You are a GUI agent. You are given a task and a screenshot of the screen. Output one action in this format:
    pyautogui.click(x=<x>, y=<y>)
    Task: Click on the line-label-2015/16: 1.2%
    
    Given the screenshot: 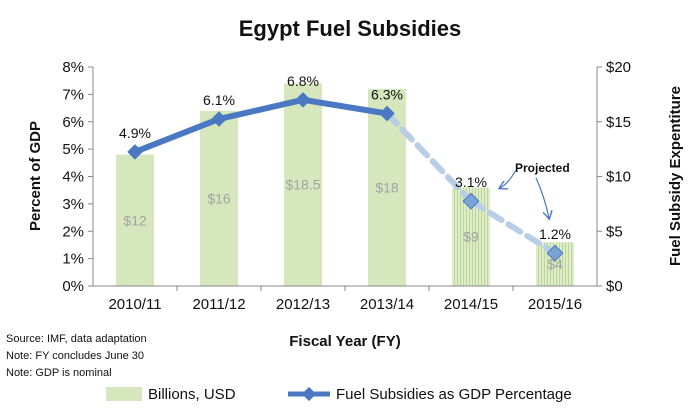 What is the action you would take?
    pyautogui.click(x=555, y=234)
    